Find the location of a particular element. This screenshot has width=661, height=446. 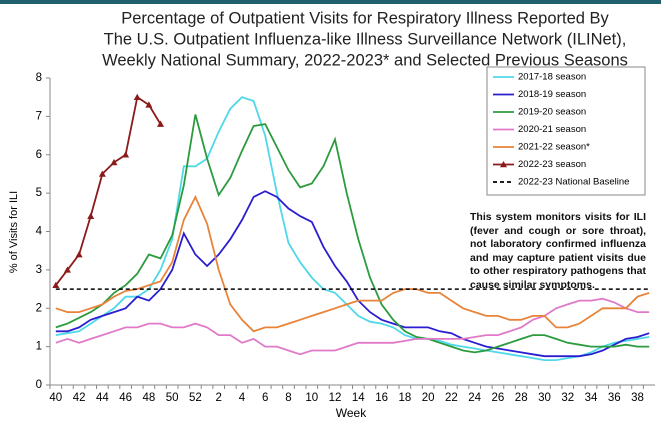

y-tick-label: 6 is located at coordinates (39, 155).